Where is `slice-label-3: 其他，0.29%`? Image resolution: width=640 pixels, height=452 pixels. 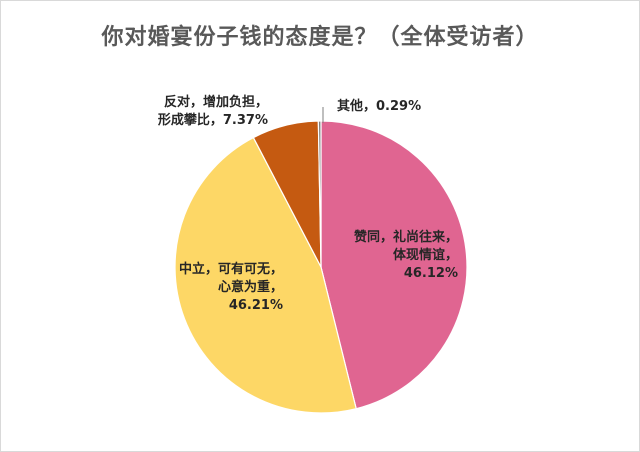
slice-label-3: 其他，0.29% is located at coordinates (379, 106).